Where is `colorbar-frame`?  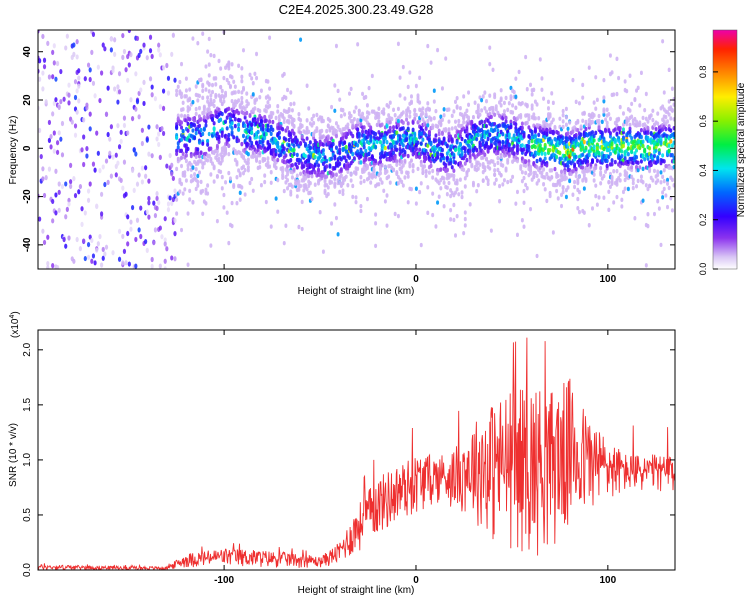 colorbar-frame is located at coordinates (725, 149).